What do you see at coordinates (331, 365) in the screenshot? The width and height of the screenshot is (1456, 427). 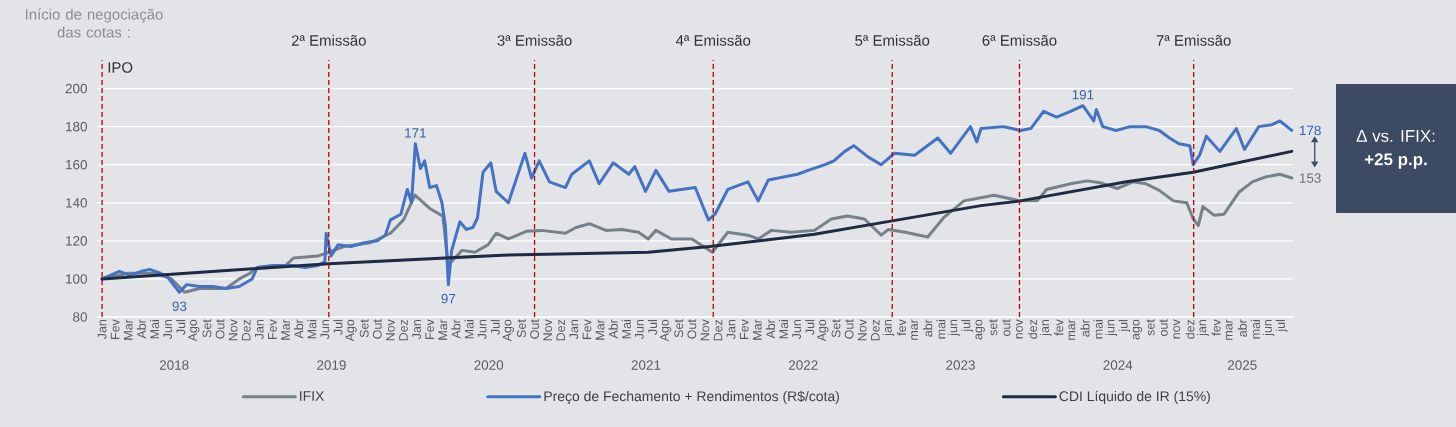 I see `text: 2019` at bounding box center [331, 365].